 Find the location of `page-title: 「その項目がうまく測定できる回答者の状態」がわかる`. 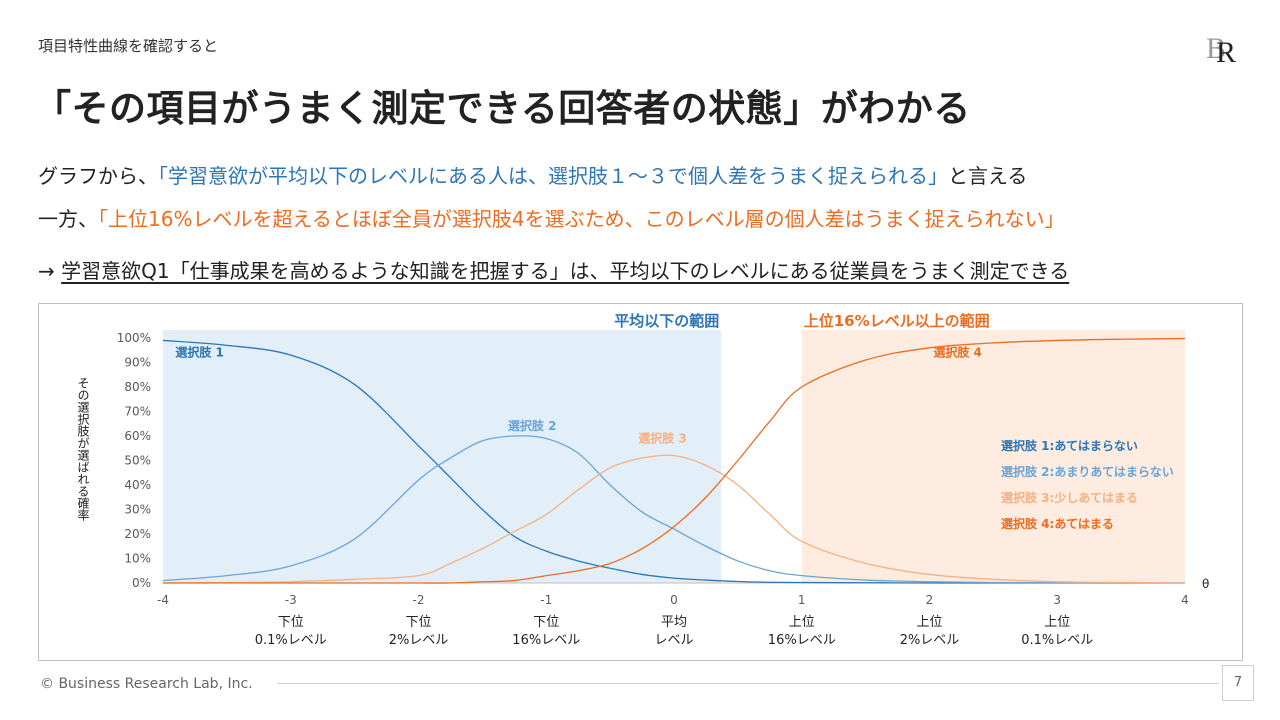

page-title: 「その項目がうまく測定できる回答者の状態」がわかる is located at coordinates (502, 108).